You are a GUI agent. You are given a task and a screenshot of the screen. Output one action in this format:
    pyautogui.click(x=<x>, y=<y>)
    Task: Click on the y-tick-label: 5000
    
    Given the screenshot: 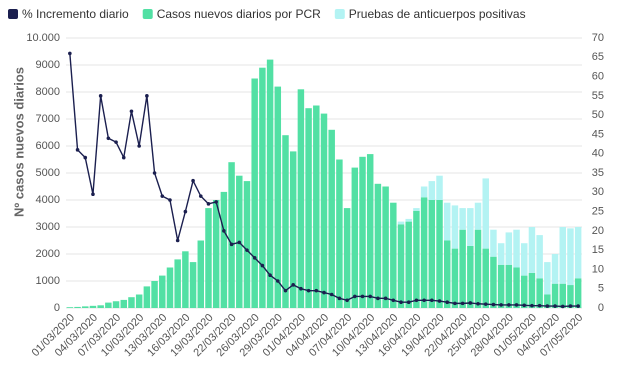 What is the action you would take?
    pyautogui.click(x=48, y=173)
    